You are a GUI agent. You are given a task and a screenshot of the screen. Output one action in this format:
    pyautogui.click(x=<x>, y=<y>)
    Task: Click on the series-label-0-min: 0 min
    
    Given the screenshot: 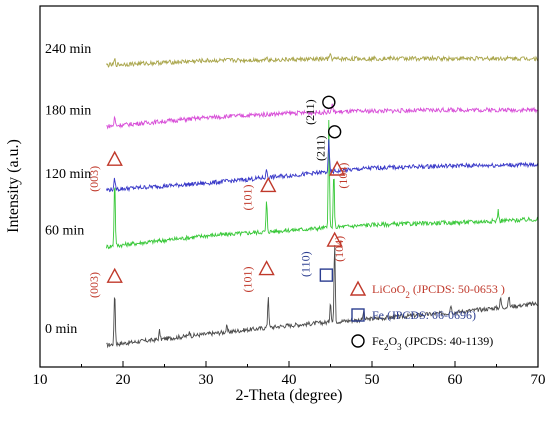 What is the action you would take?
    pyautogui.click(x=61, y=329)
    